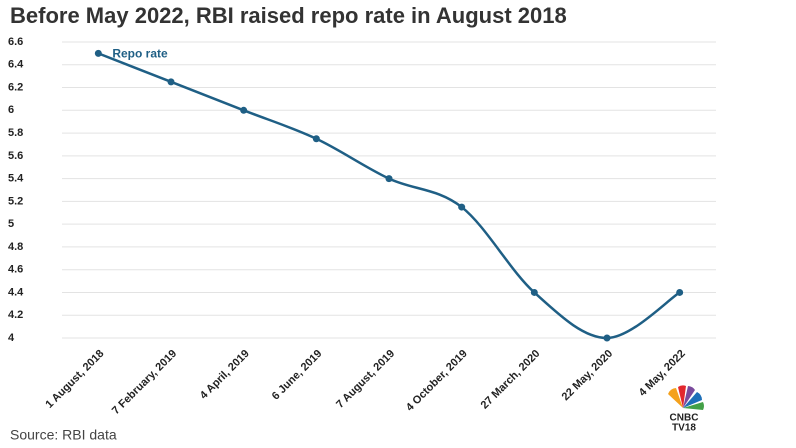 Image resolution: width=796 pixels, height=448 pixels. What do you see at coordinates (15, 247) in the screenshot?
I see `y-tick-label: 4.8` at bounding box center [15, 247].